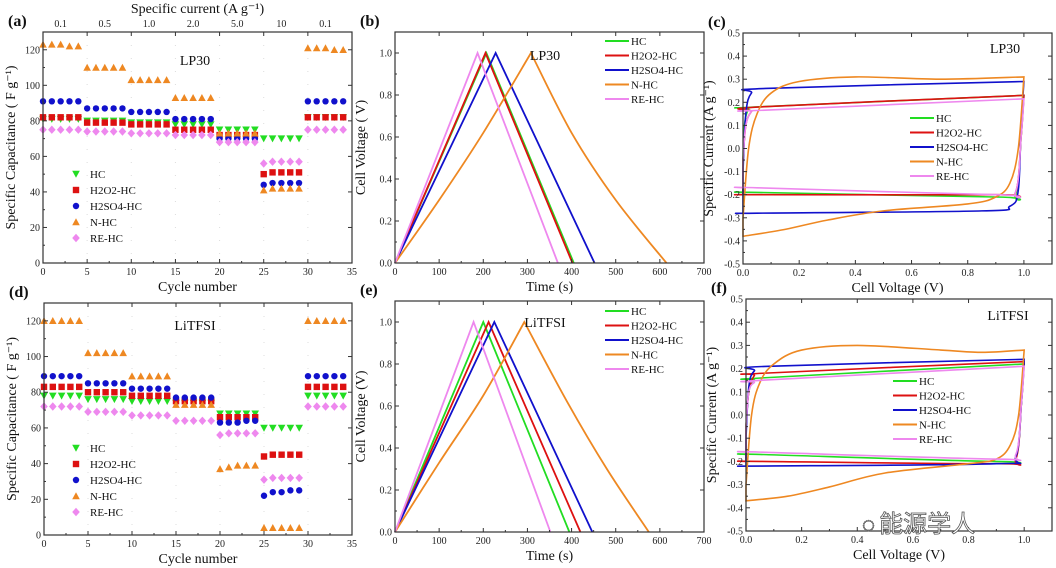 This screenshot has height=568, width=1056. What do you see at coordinates (33, 321) in the screenshot?
I see `y-tick-label: 120` at bounding box center [33, 321].